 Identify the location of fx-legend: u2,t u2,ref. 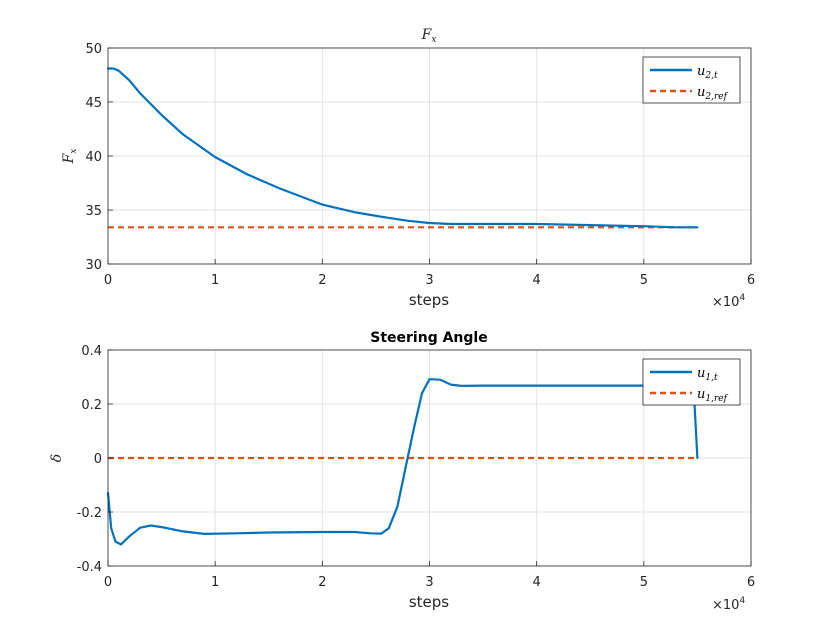
(691, 80).